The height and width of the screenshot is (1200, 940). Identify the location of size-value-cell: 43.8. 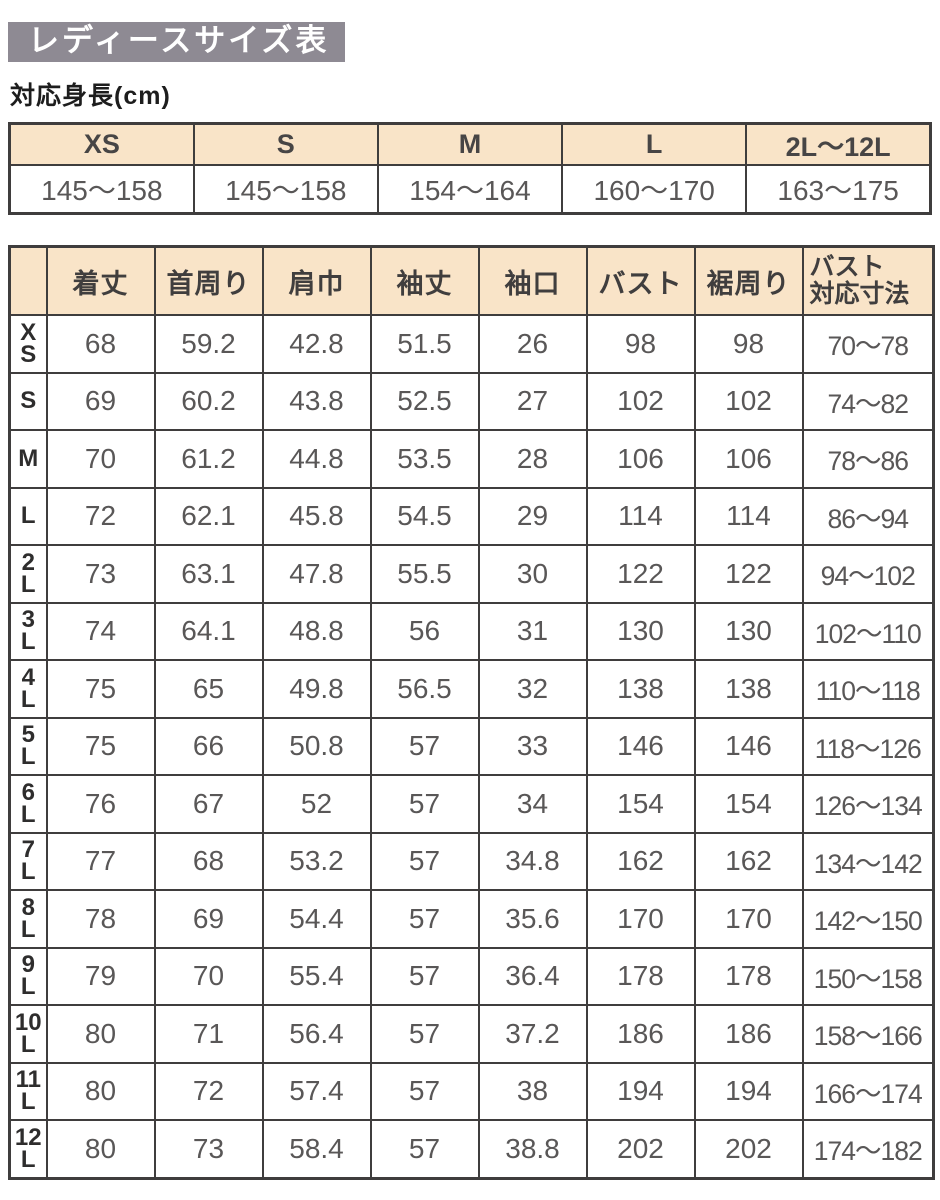
(316, 401).